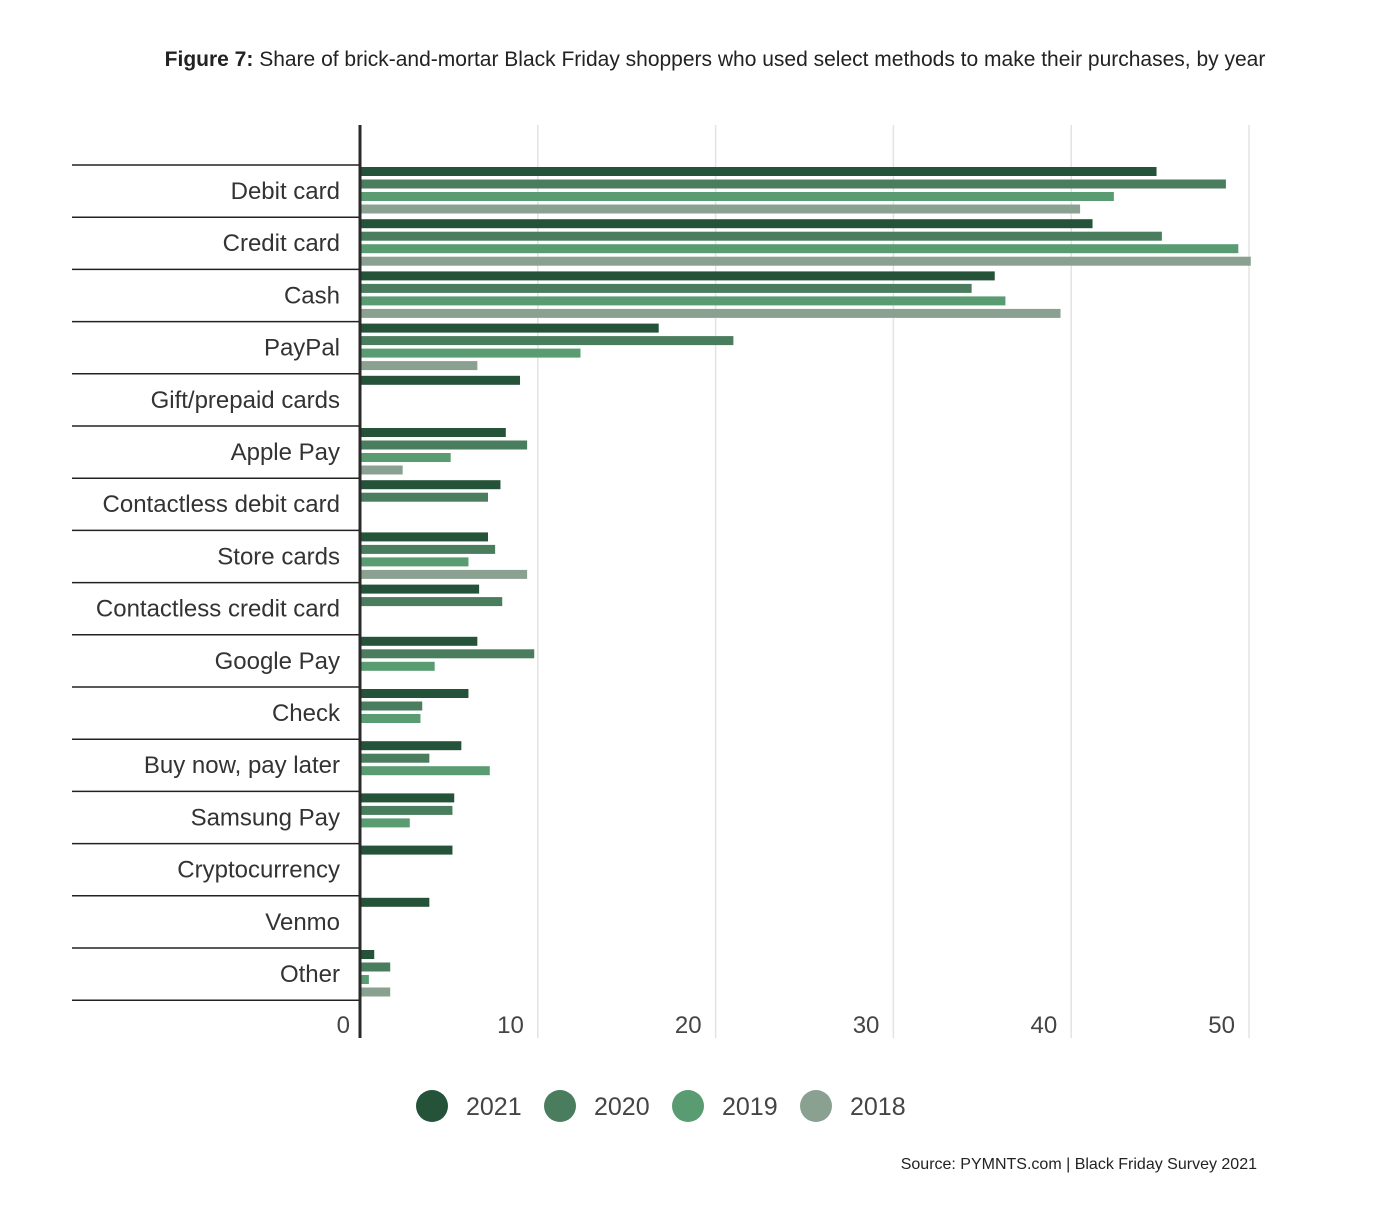 Image resolution: width=1400 pixels, height=1224 pixels. I want to click on legend-label: 2019, so click(750, 1107).